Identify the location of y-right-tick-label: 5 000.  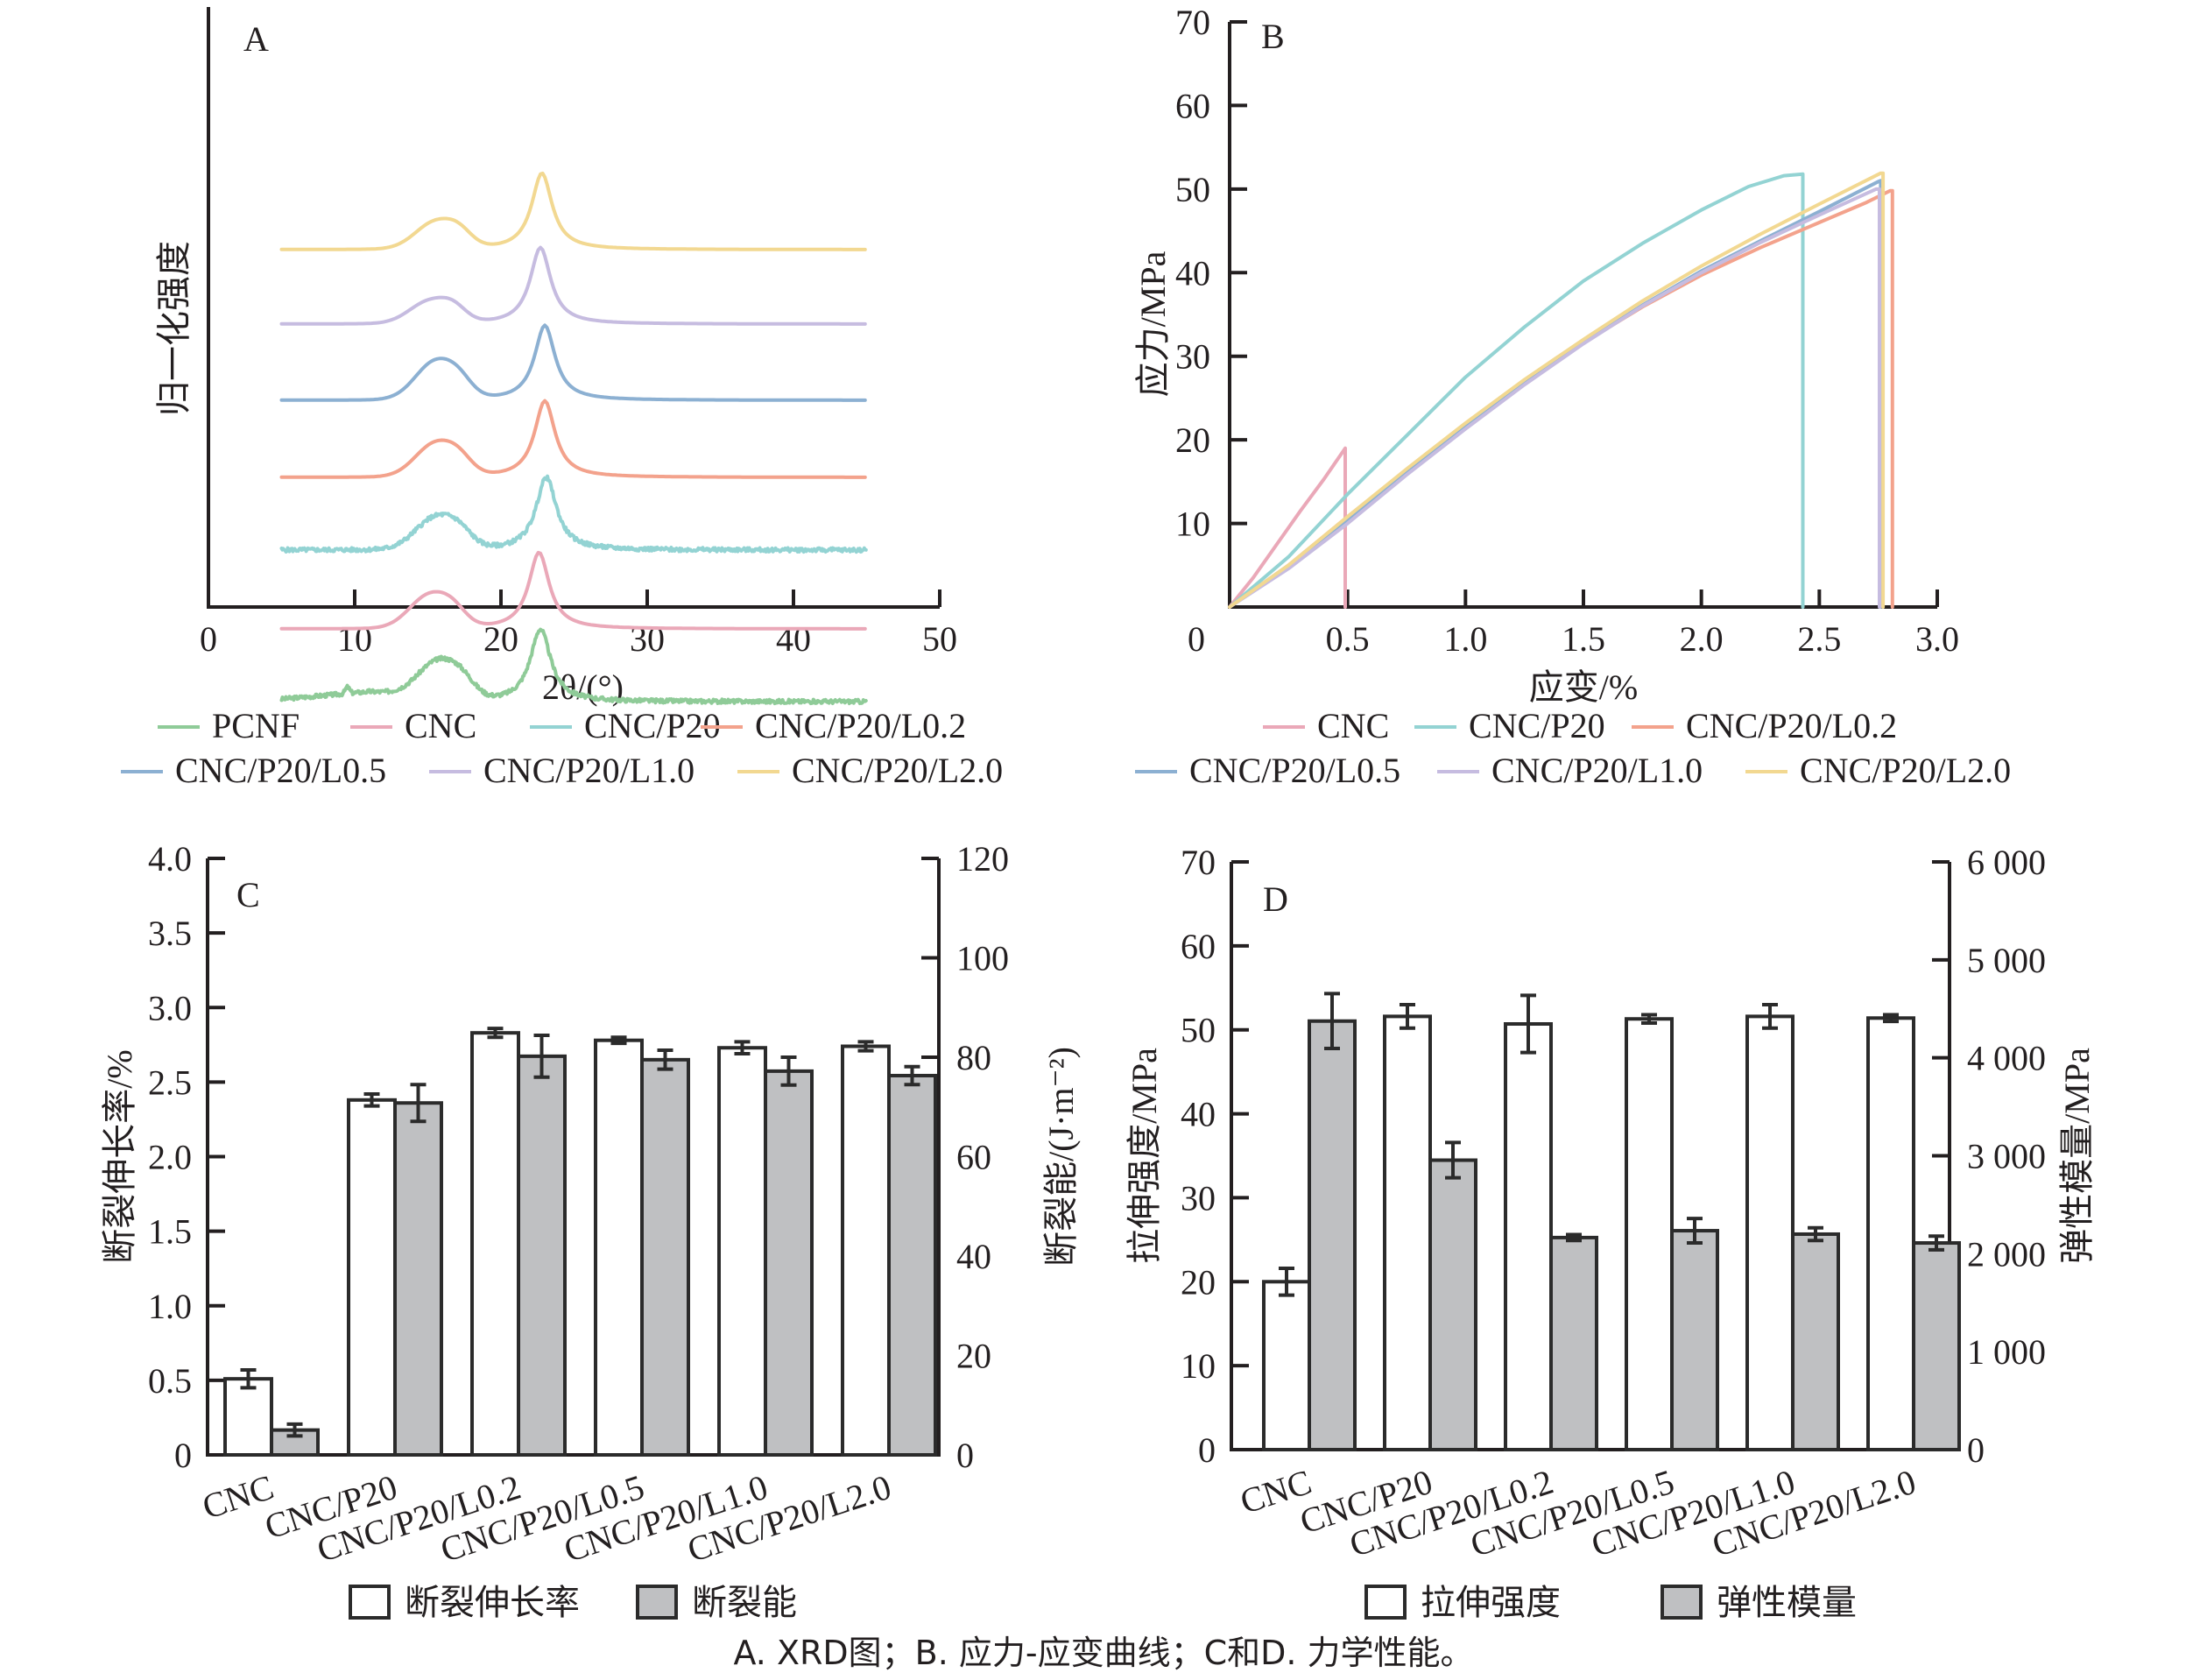
(2006, 960).